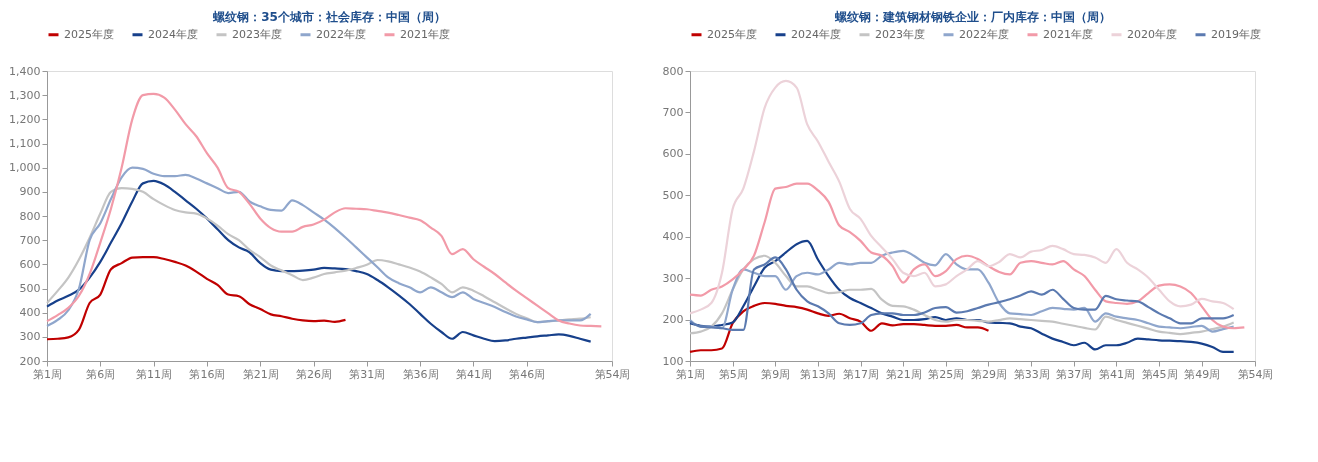  What do you see at coordinates (776, 374) in the screenshot?
I see `x-tick-label: 第9周` at bounding box center [776, 374].